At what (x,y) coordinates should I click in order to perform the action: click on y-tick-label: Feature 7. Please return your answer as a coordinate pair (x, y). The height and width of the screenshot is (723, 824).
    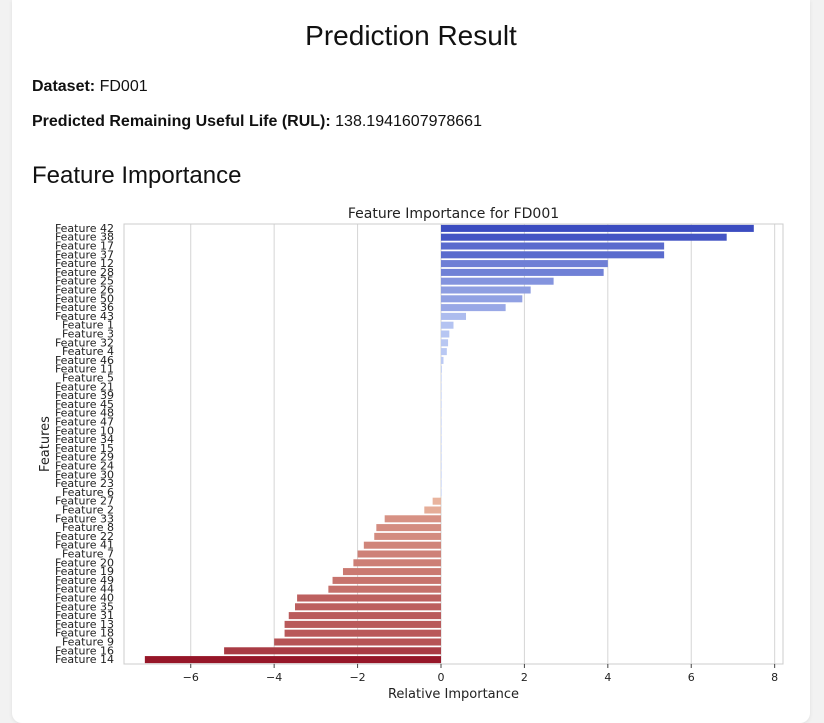
    Looking at the image, I should click on (88, 554).